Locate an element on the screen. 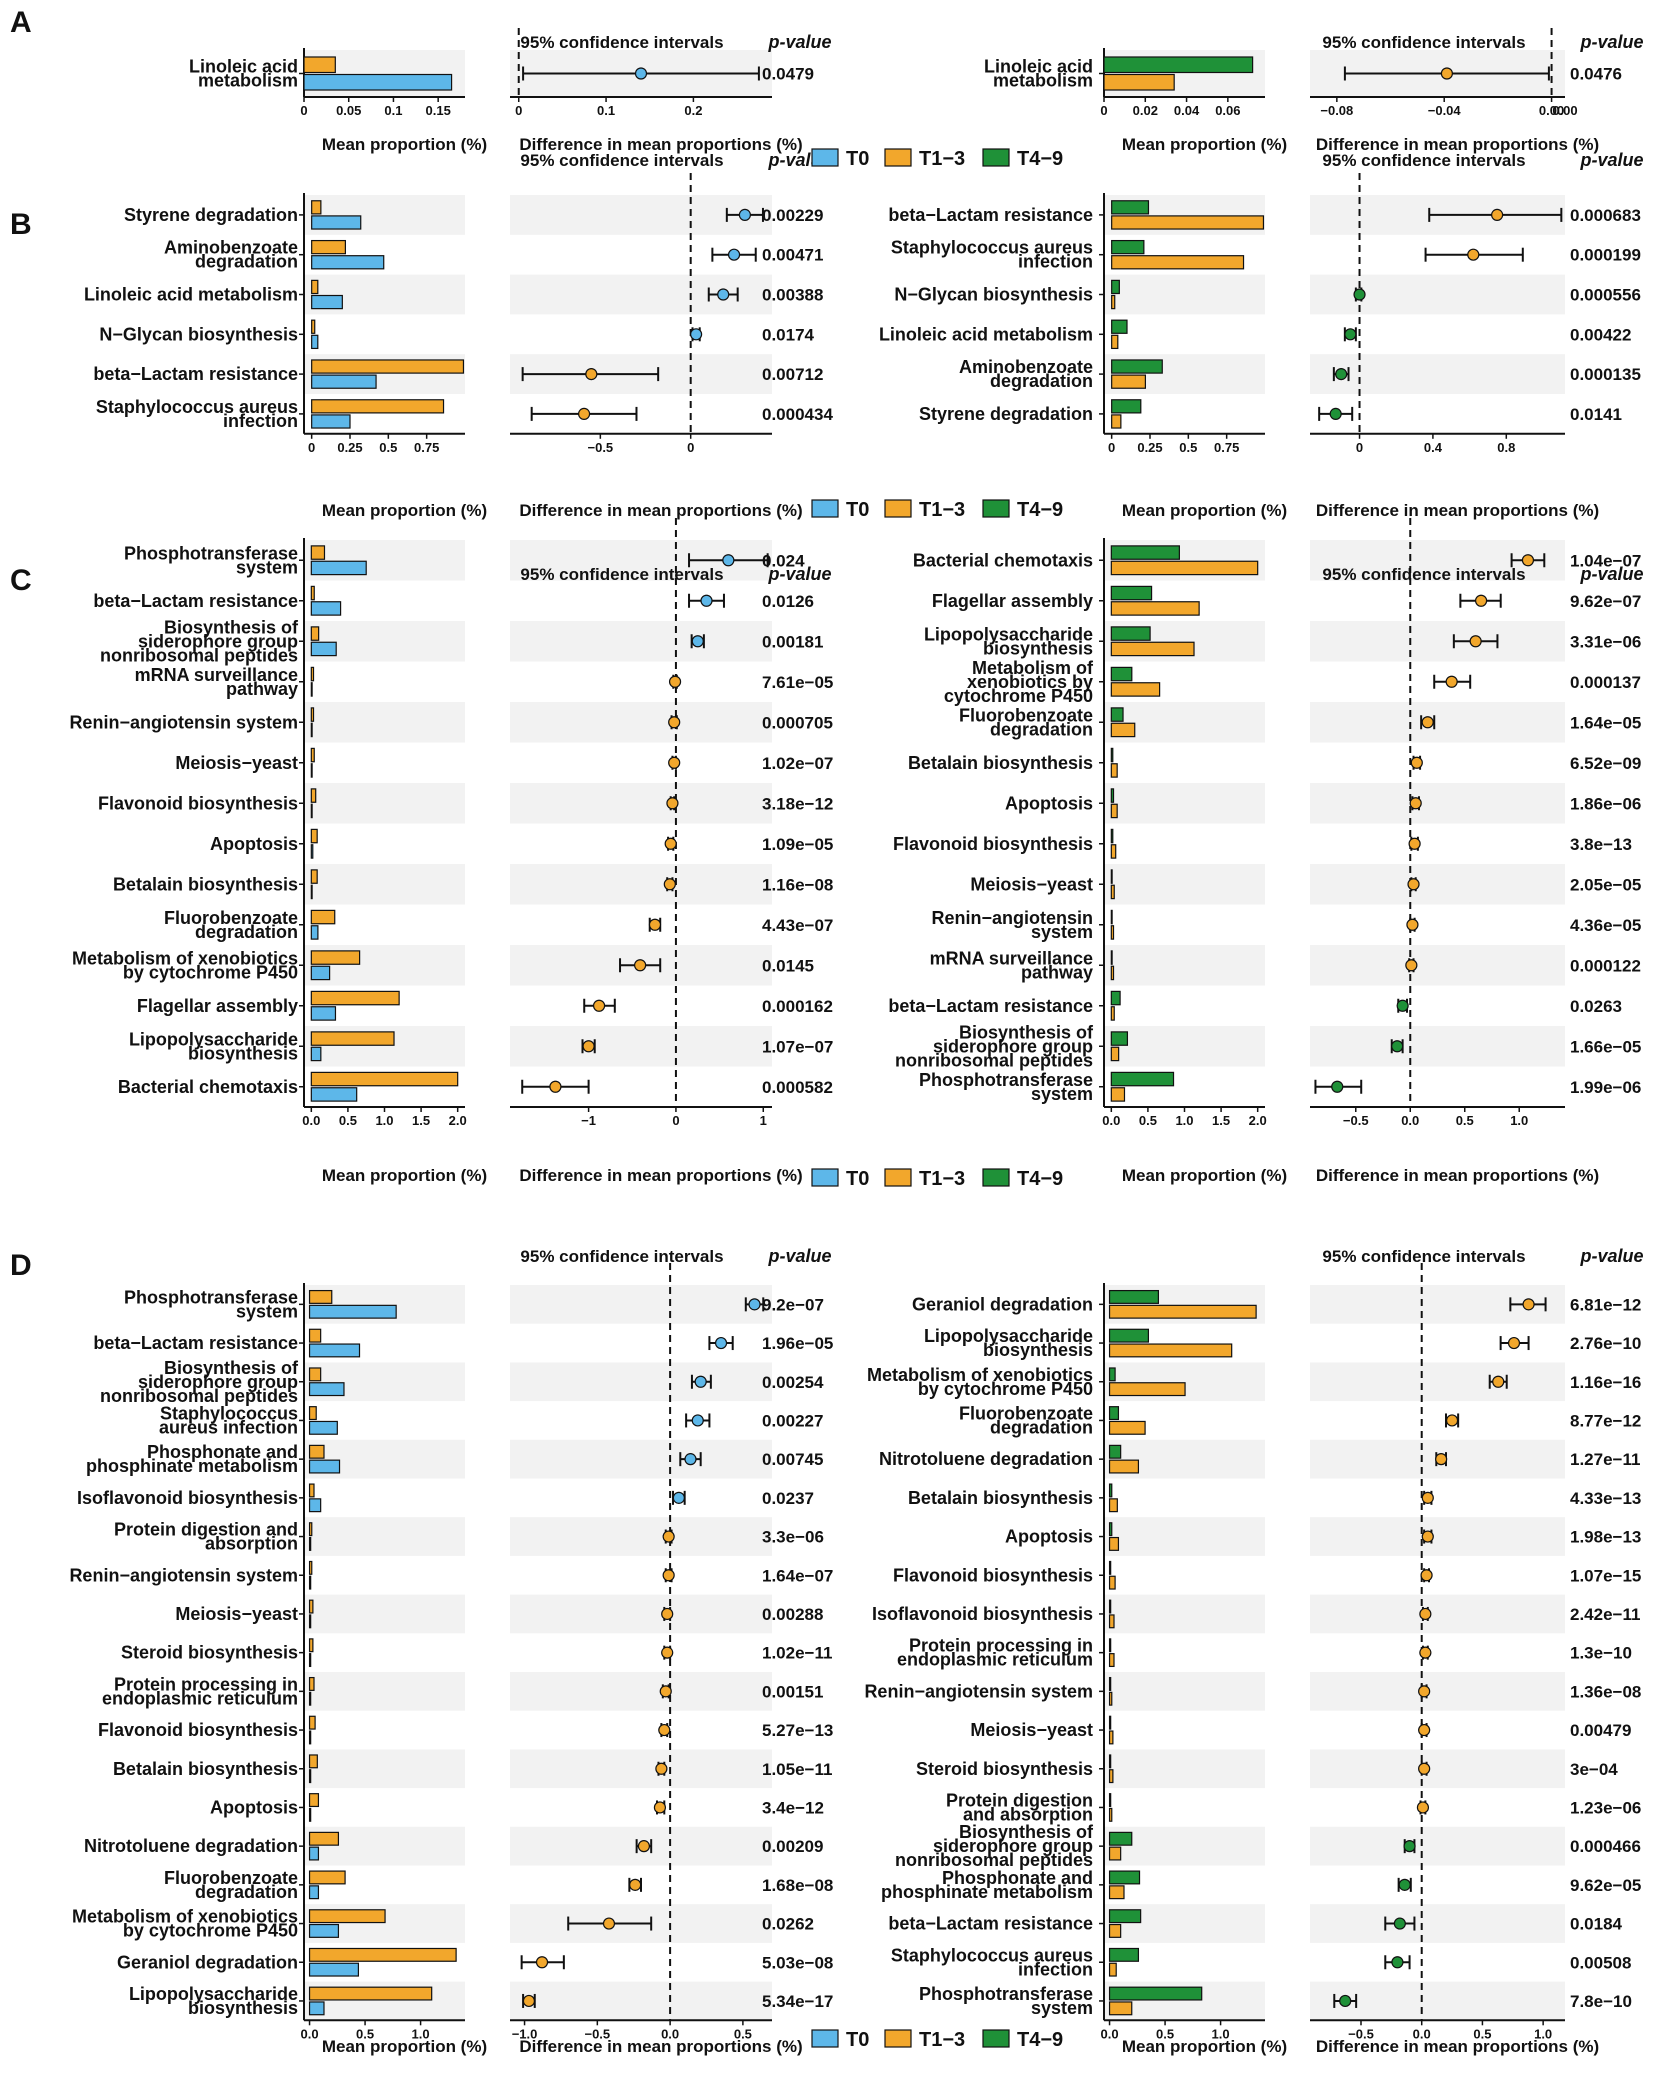  mean-tick-label: 0.0 is located at coordinates (311, 1120).